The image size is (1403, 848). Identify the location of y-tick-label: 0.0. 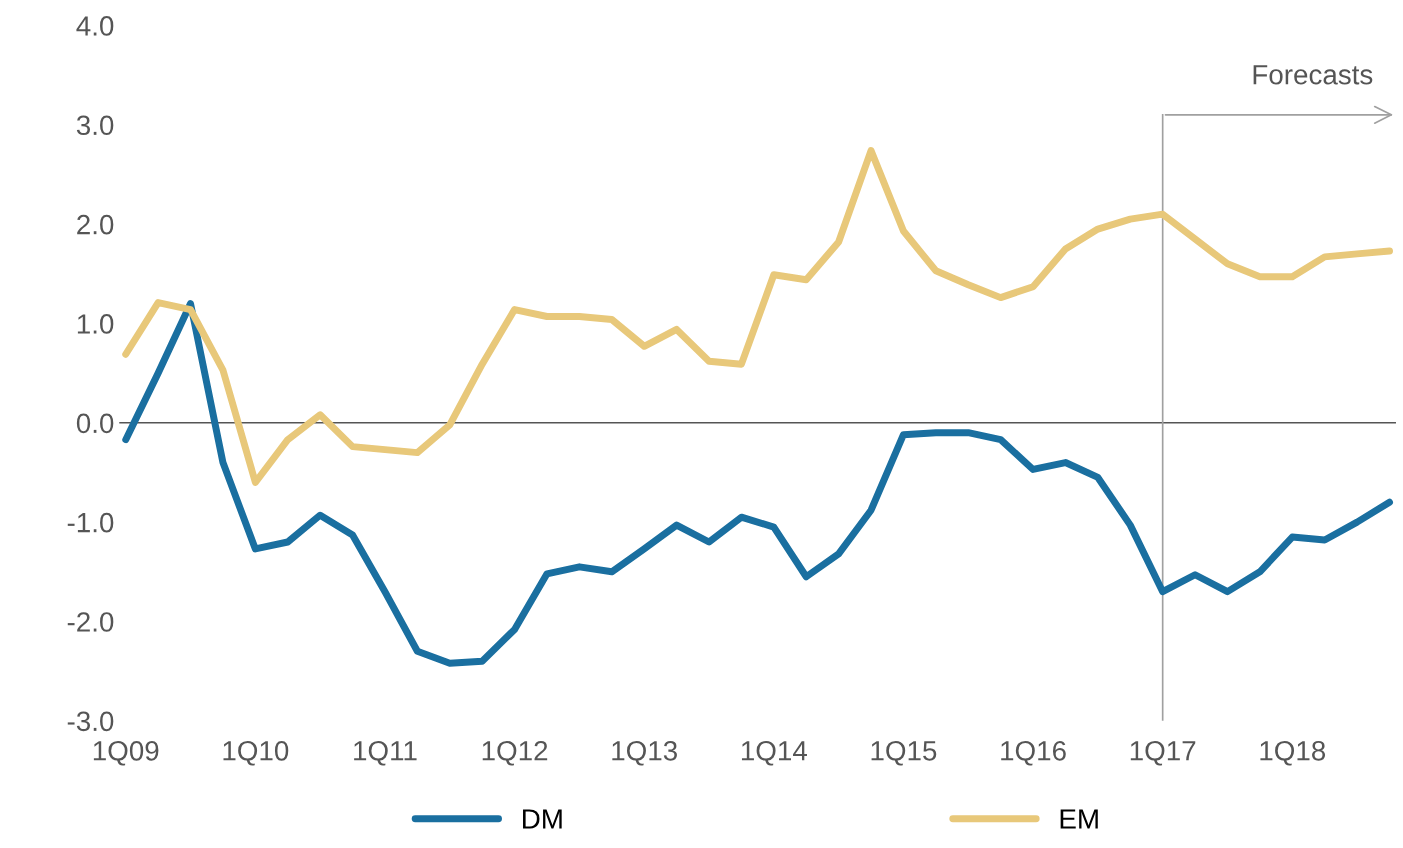
(95, 423).